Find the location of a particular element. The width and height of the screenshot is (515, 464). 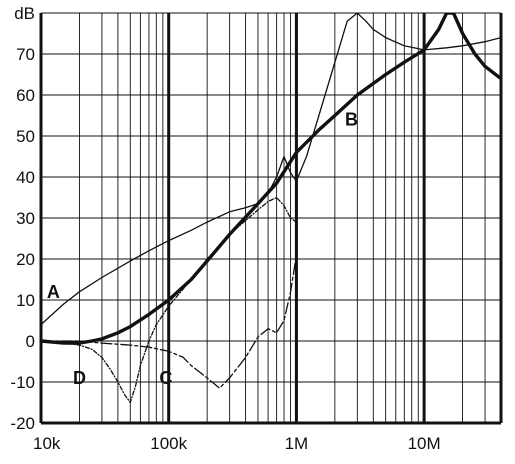

y-unit-label: dB is located at coordinates (24, 13).